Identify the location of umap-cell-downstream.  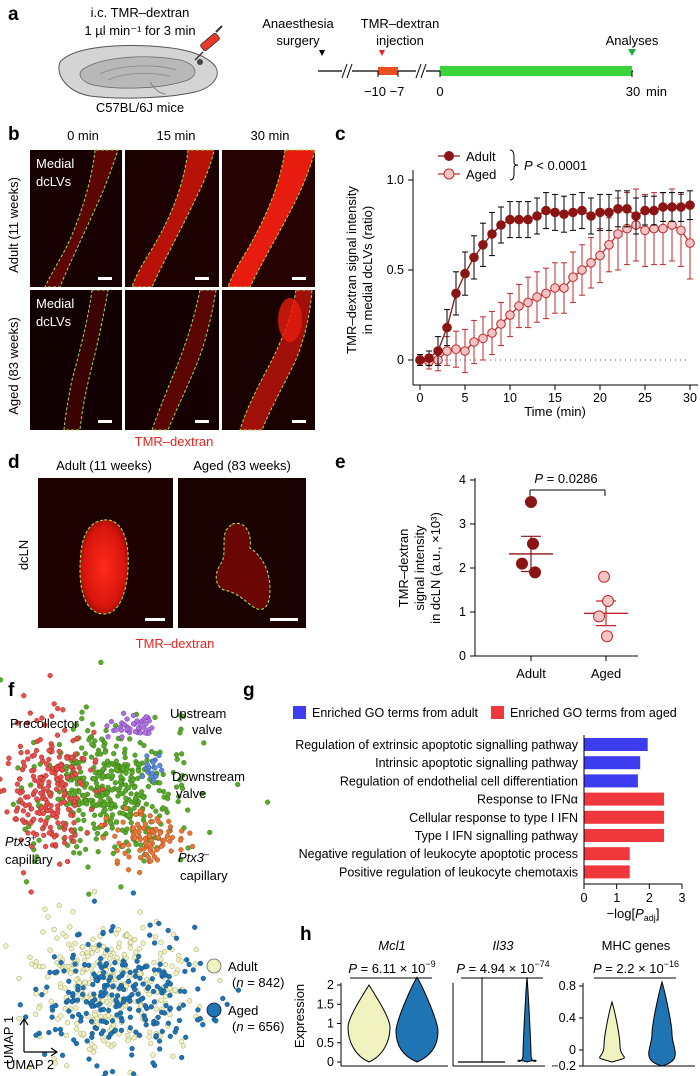
(142, 776).